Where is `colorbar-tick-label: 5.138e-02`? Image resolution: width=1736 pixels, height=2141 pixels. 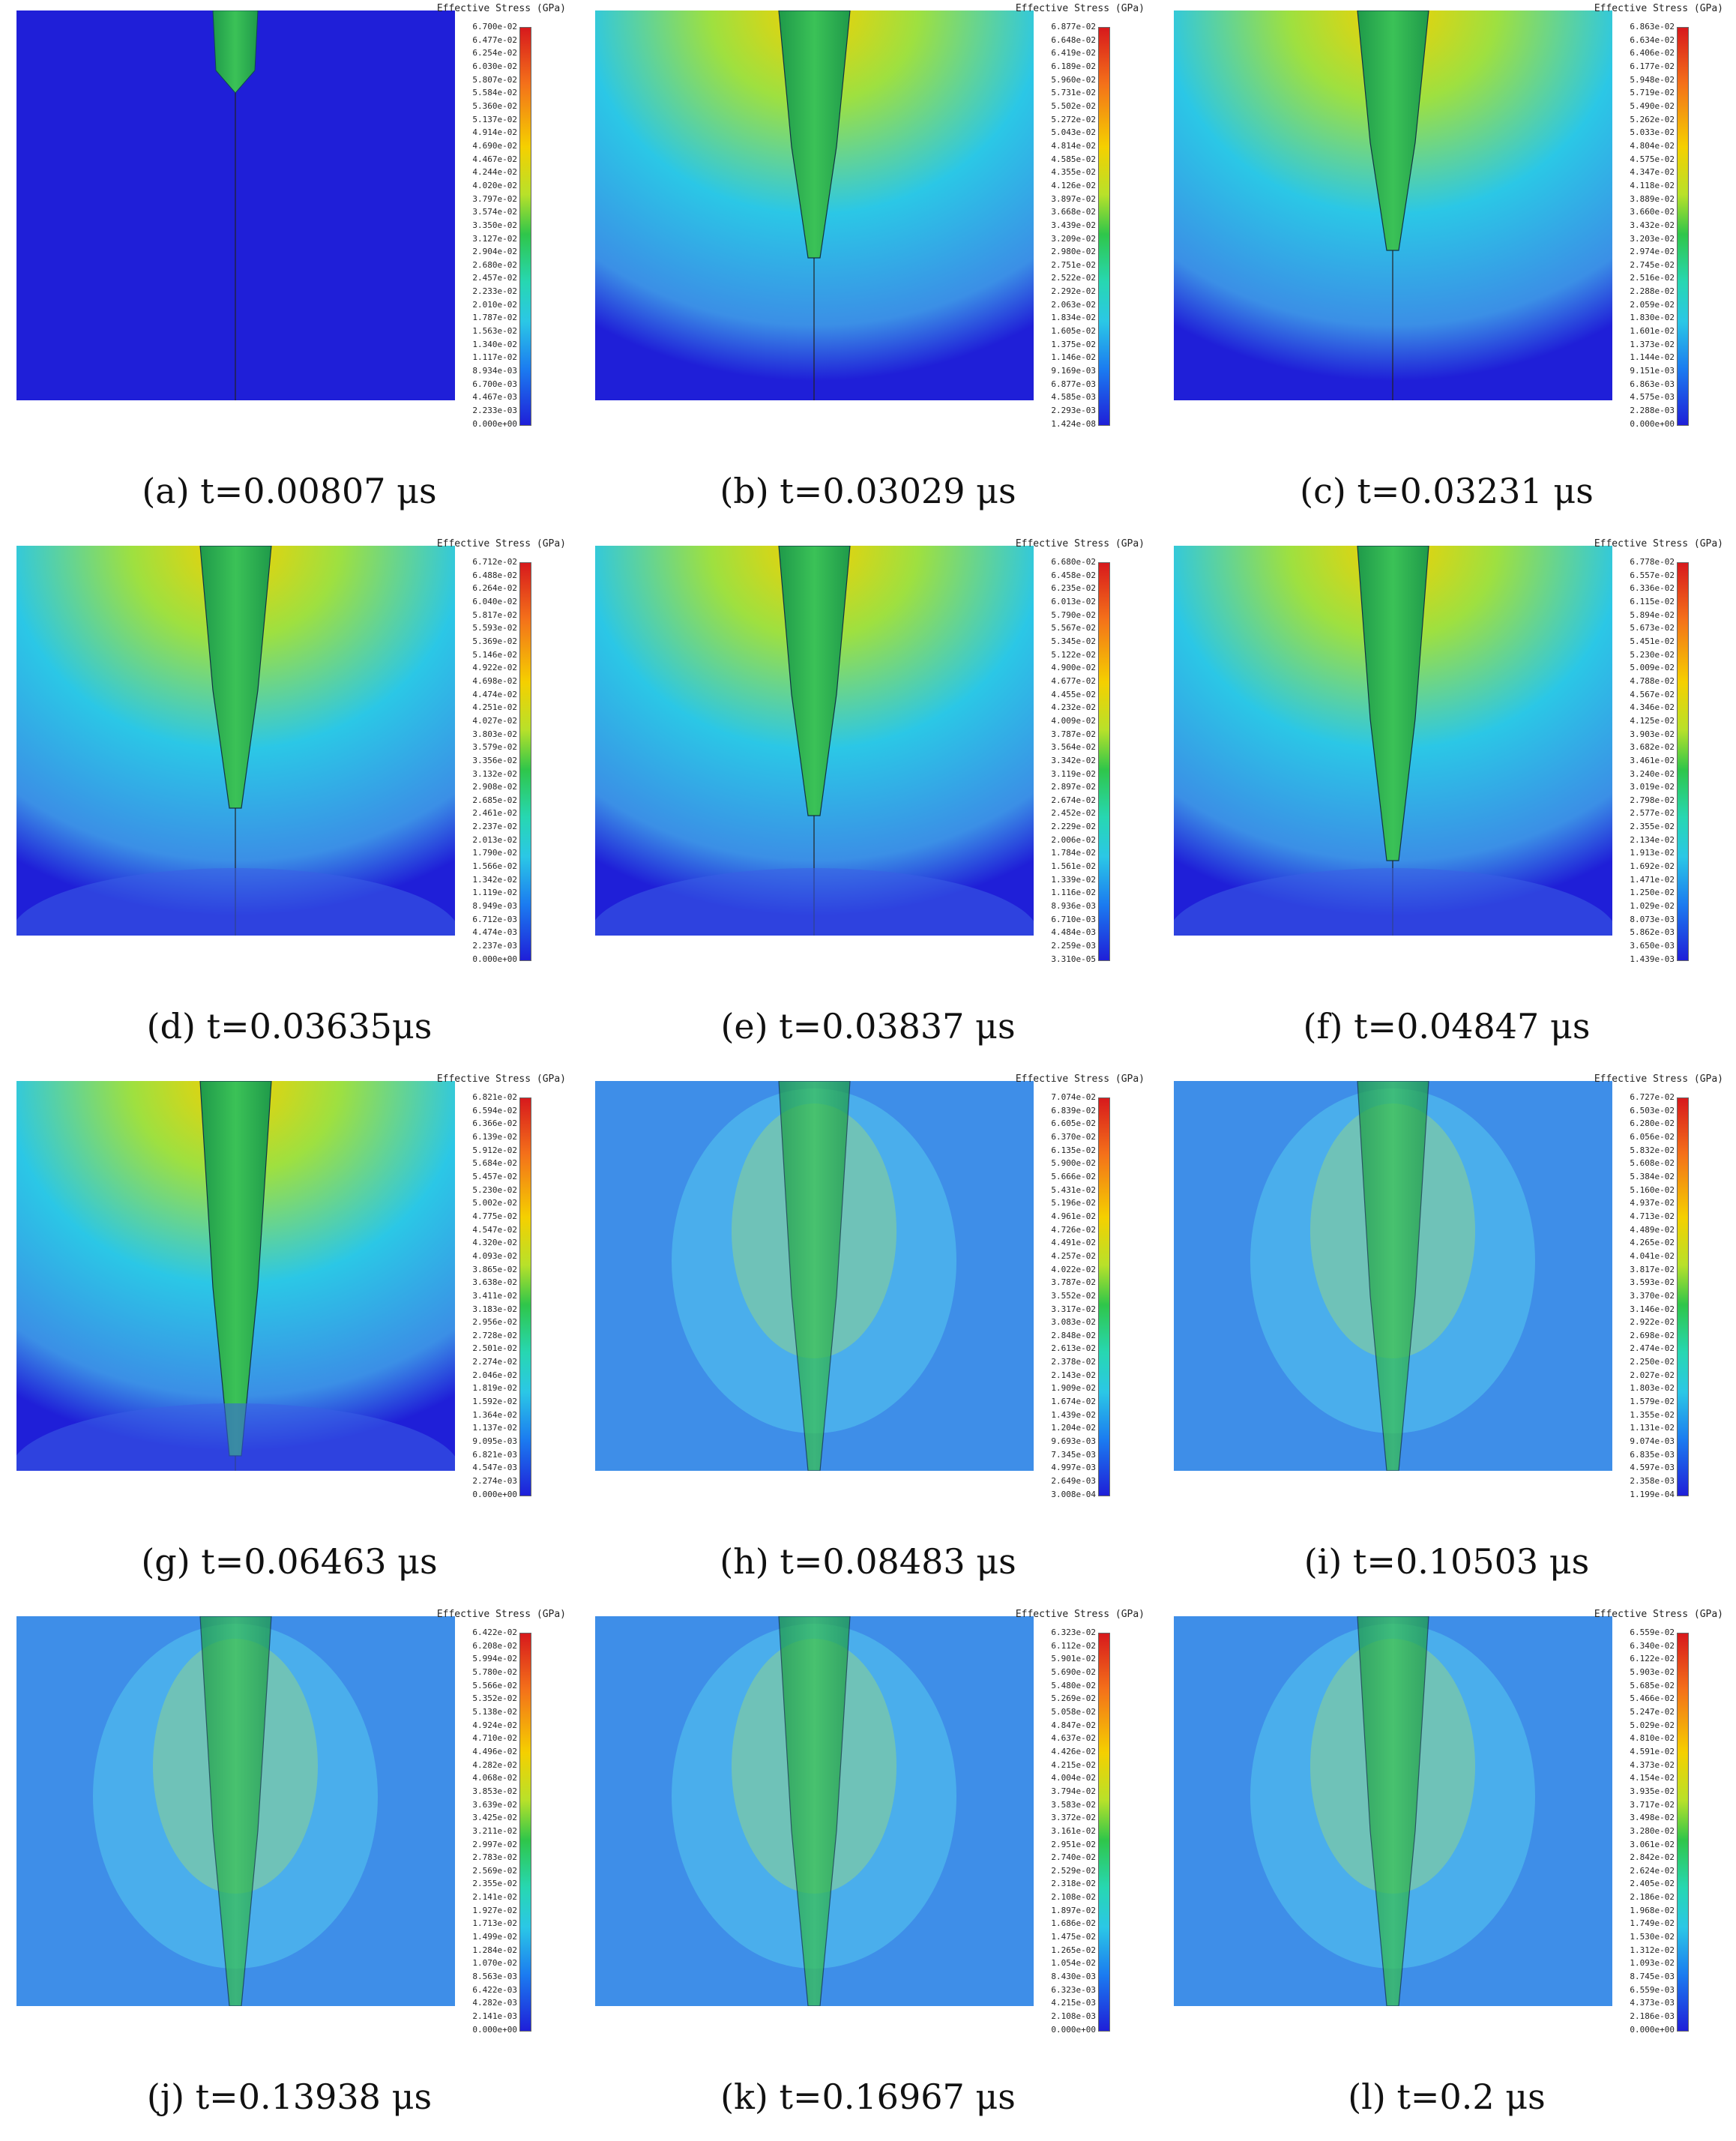 colorbar-tick-label: 5.138e-02 is located at coordinates (494, 1711).